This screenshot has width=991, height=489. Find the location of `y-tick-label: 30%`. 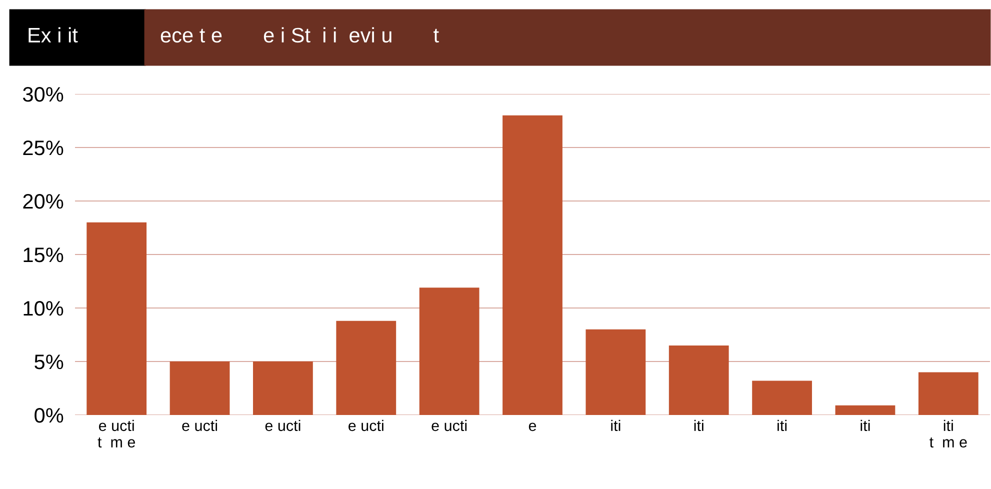

y-tick-label: 30% is located at coordinates (43, 94).